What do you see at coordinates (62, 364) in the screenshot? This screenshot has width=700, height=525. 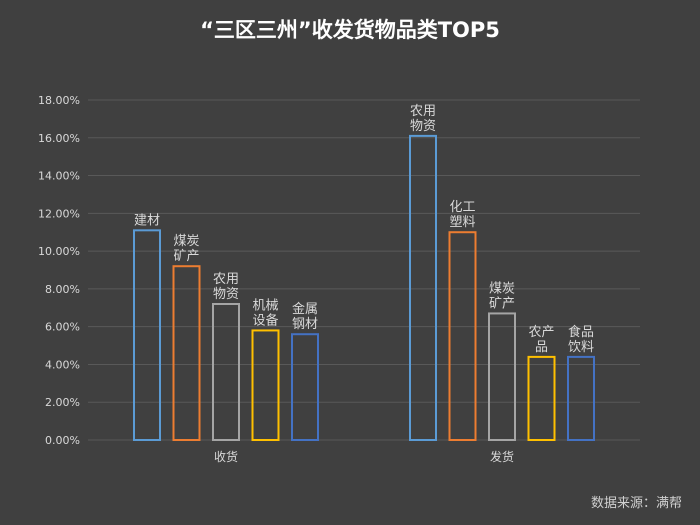 I see `y-tick-label: 4.00%` at bounding box center [62, 364].